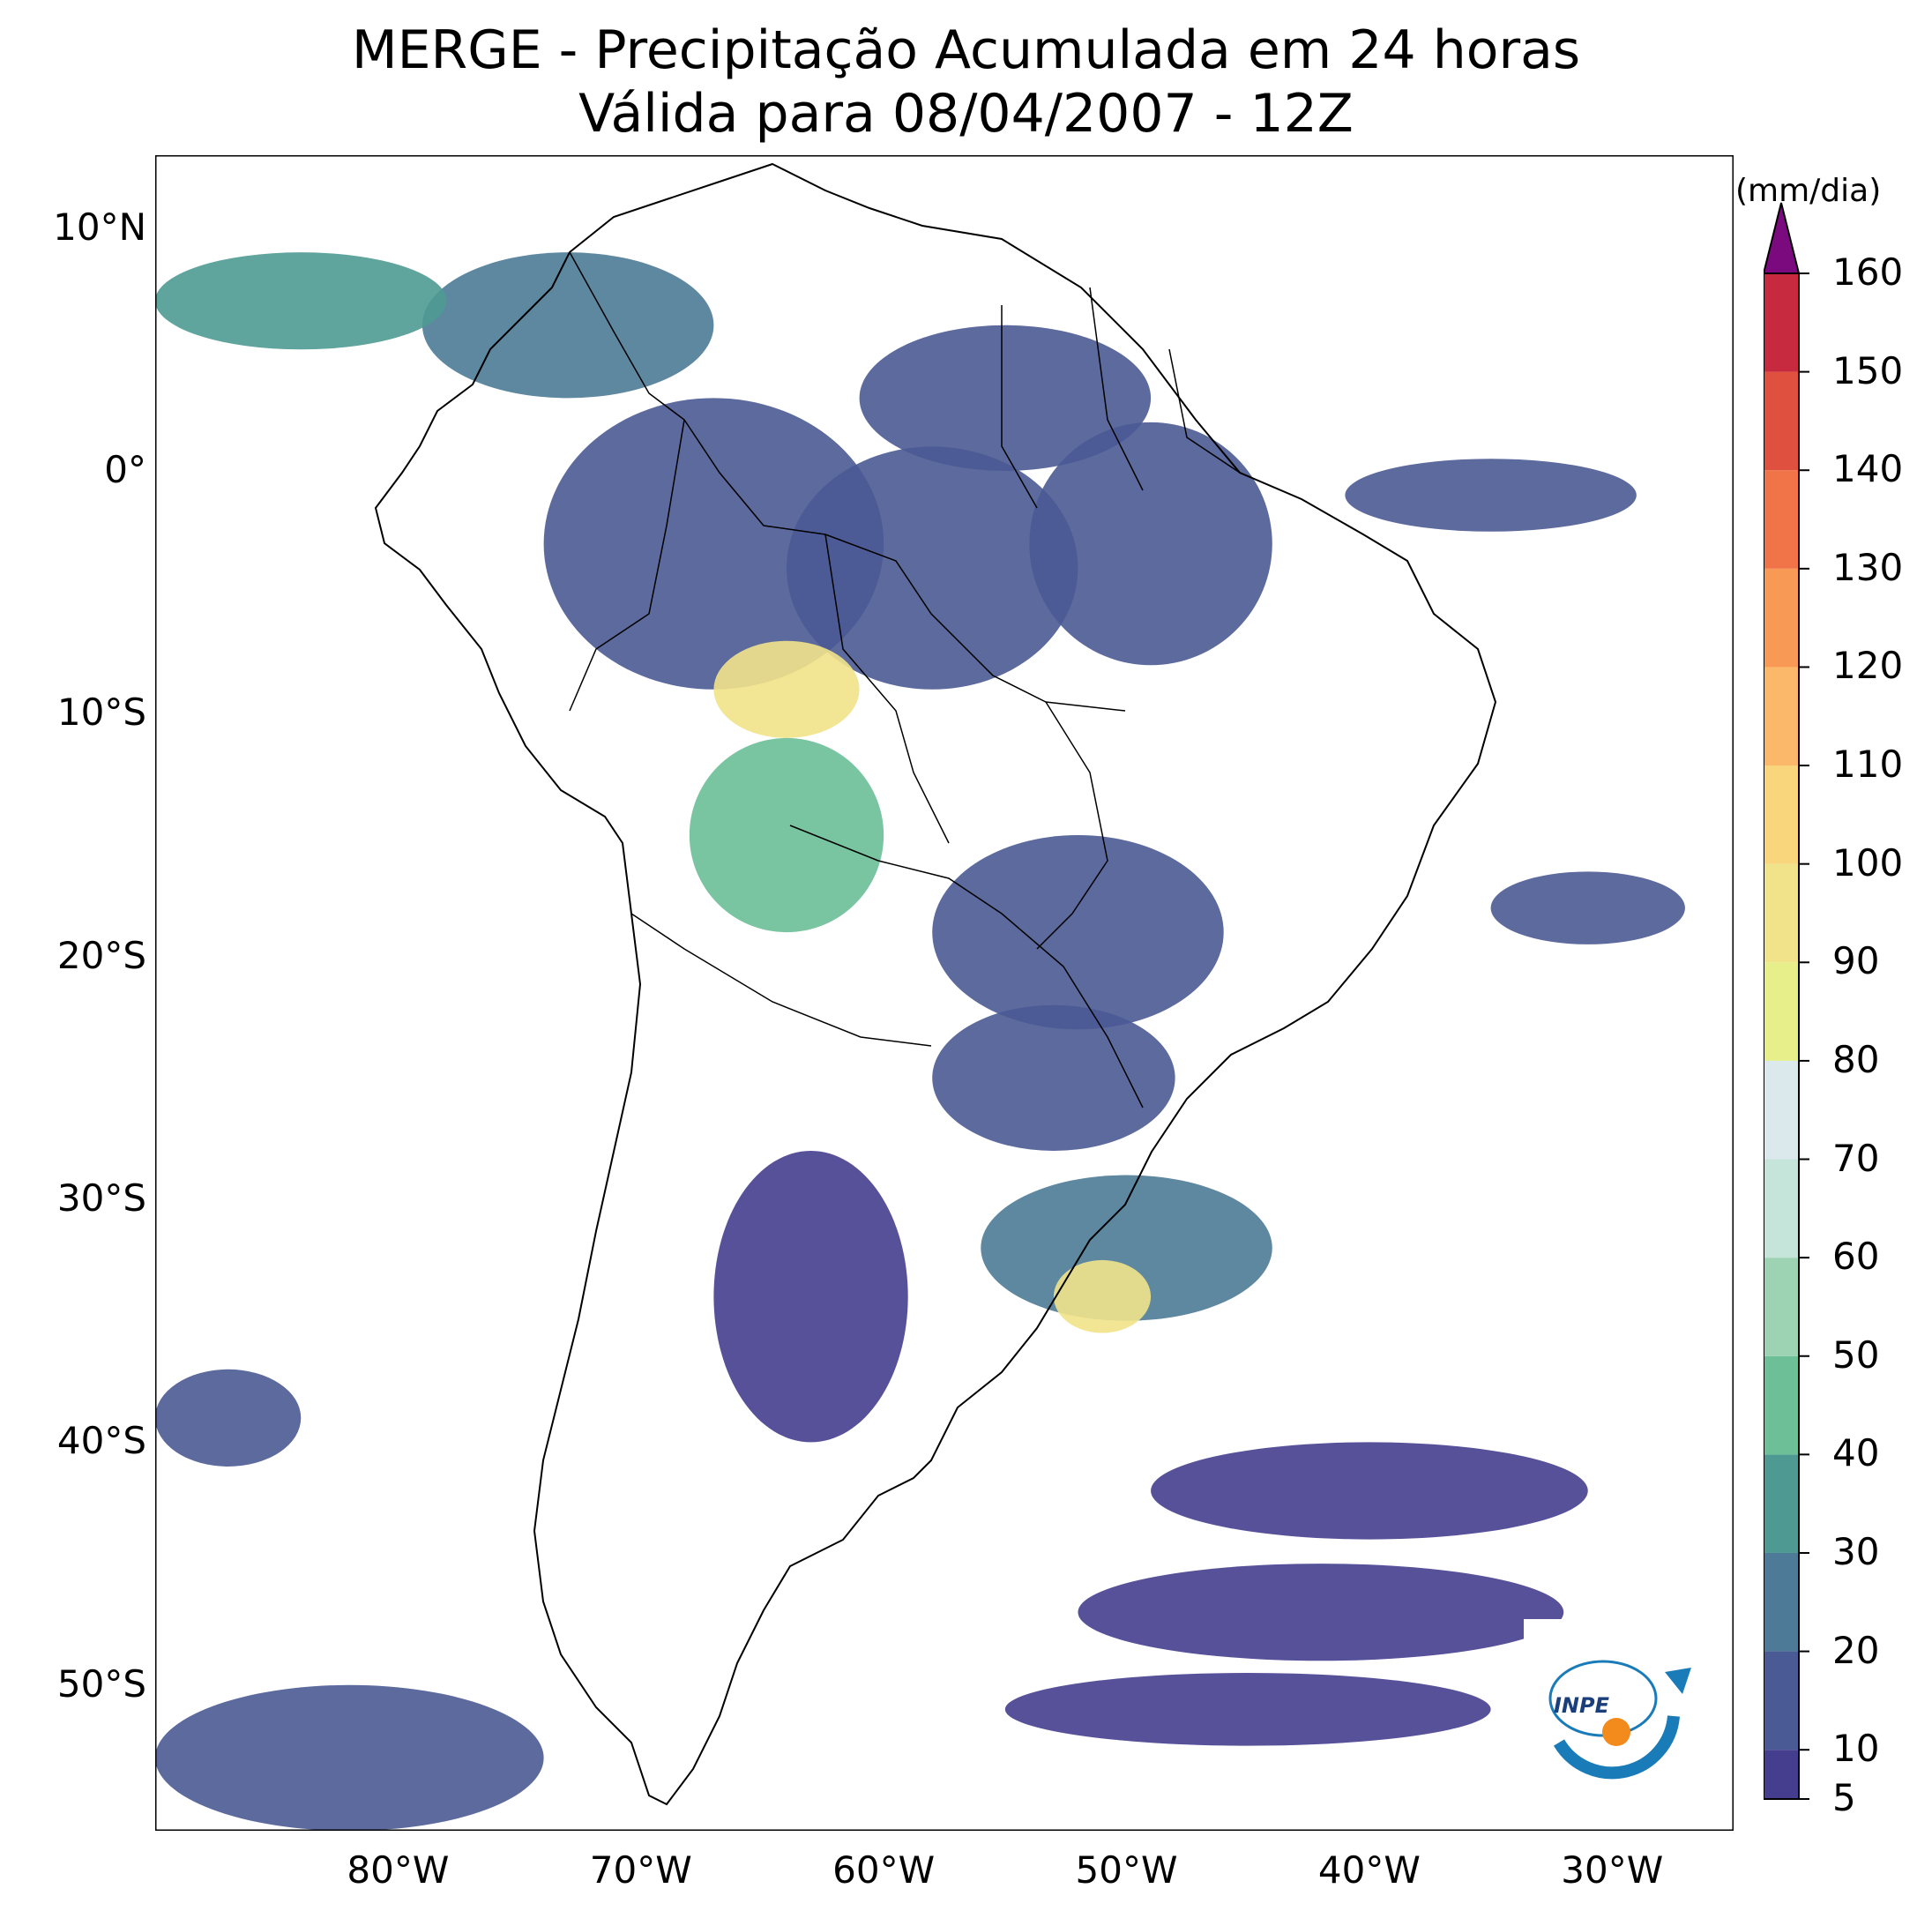 This screenshot has width=1932, height=1911. Describe the element at coordinates (1868, 567) in the screenshot. I see `colorbar-tick-label: 130` at that location.